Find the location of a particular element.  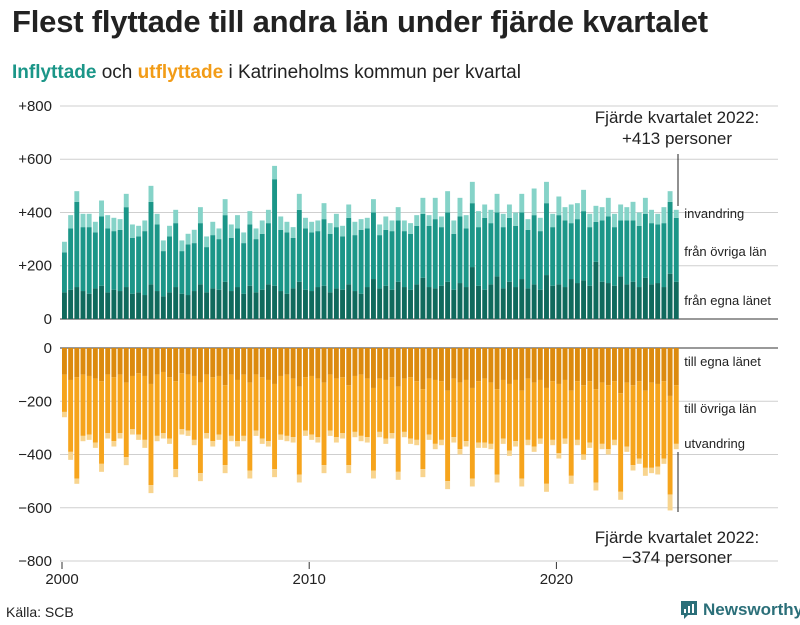

annotation-out-line2: −374 personer is located at coordinates (677, 557).